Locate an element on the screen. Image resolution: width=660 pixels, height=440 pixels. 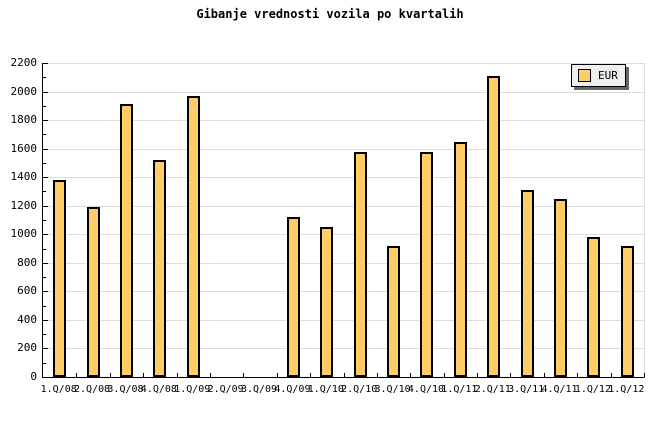
y-axis-label: 0 is located at coordinates (33, 376).